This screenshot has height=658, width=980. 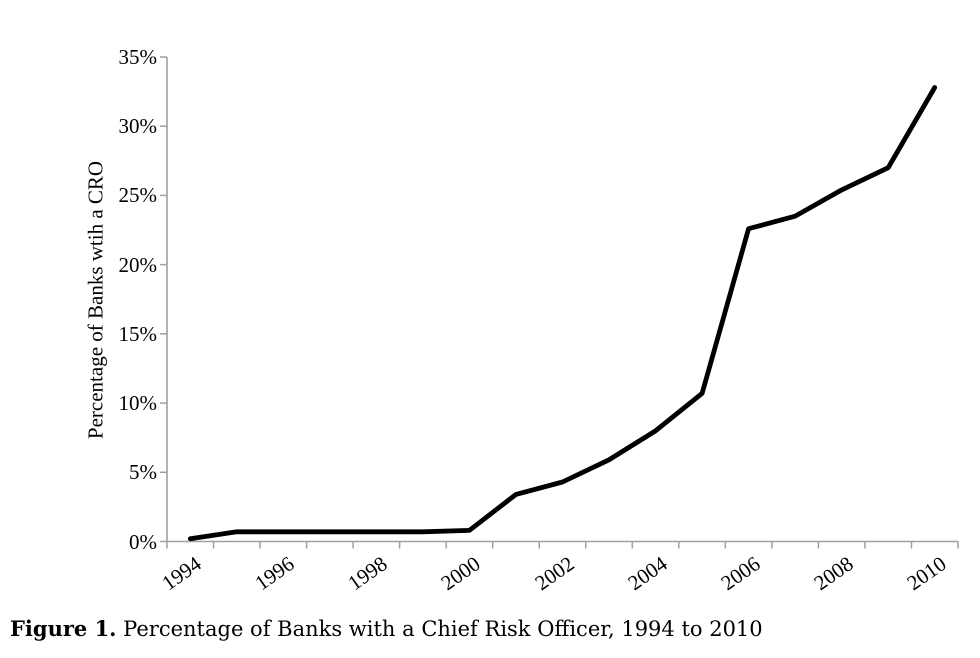 I want to click on y-tick-label: 10%, so click(x=138, y=403).